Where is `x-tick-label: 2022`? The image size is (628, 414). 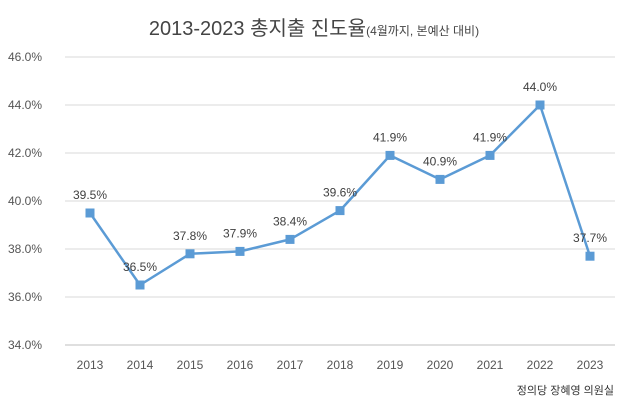 x-tick-label: 2022 is located at coordinates (540, 365).